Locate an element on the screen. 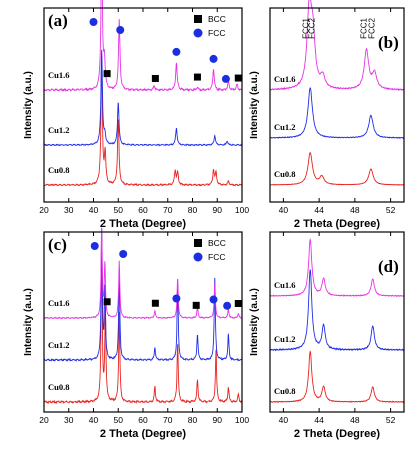 This screenshot has width=418, height=454. panel-b-series-Cu1.2 is located at coordinates (337, 113).